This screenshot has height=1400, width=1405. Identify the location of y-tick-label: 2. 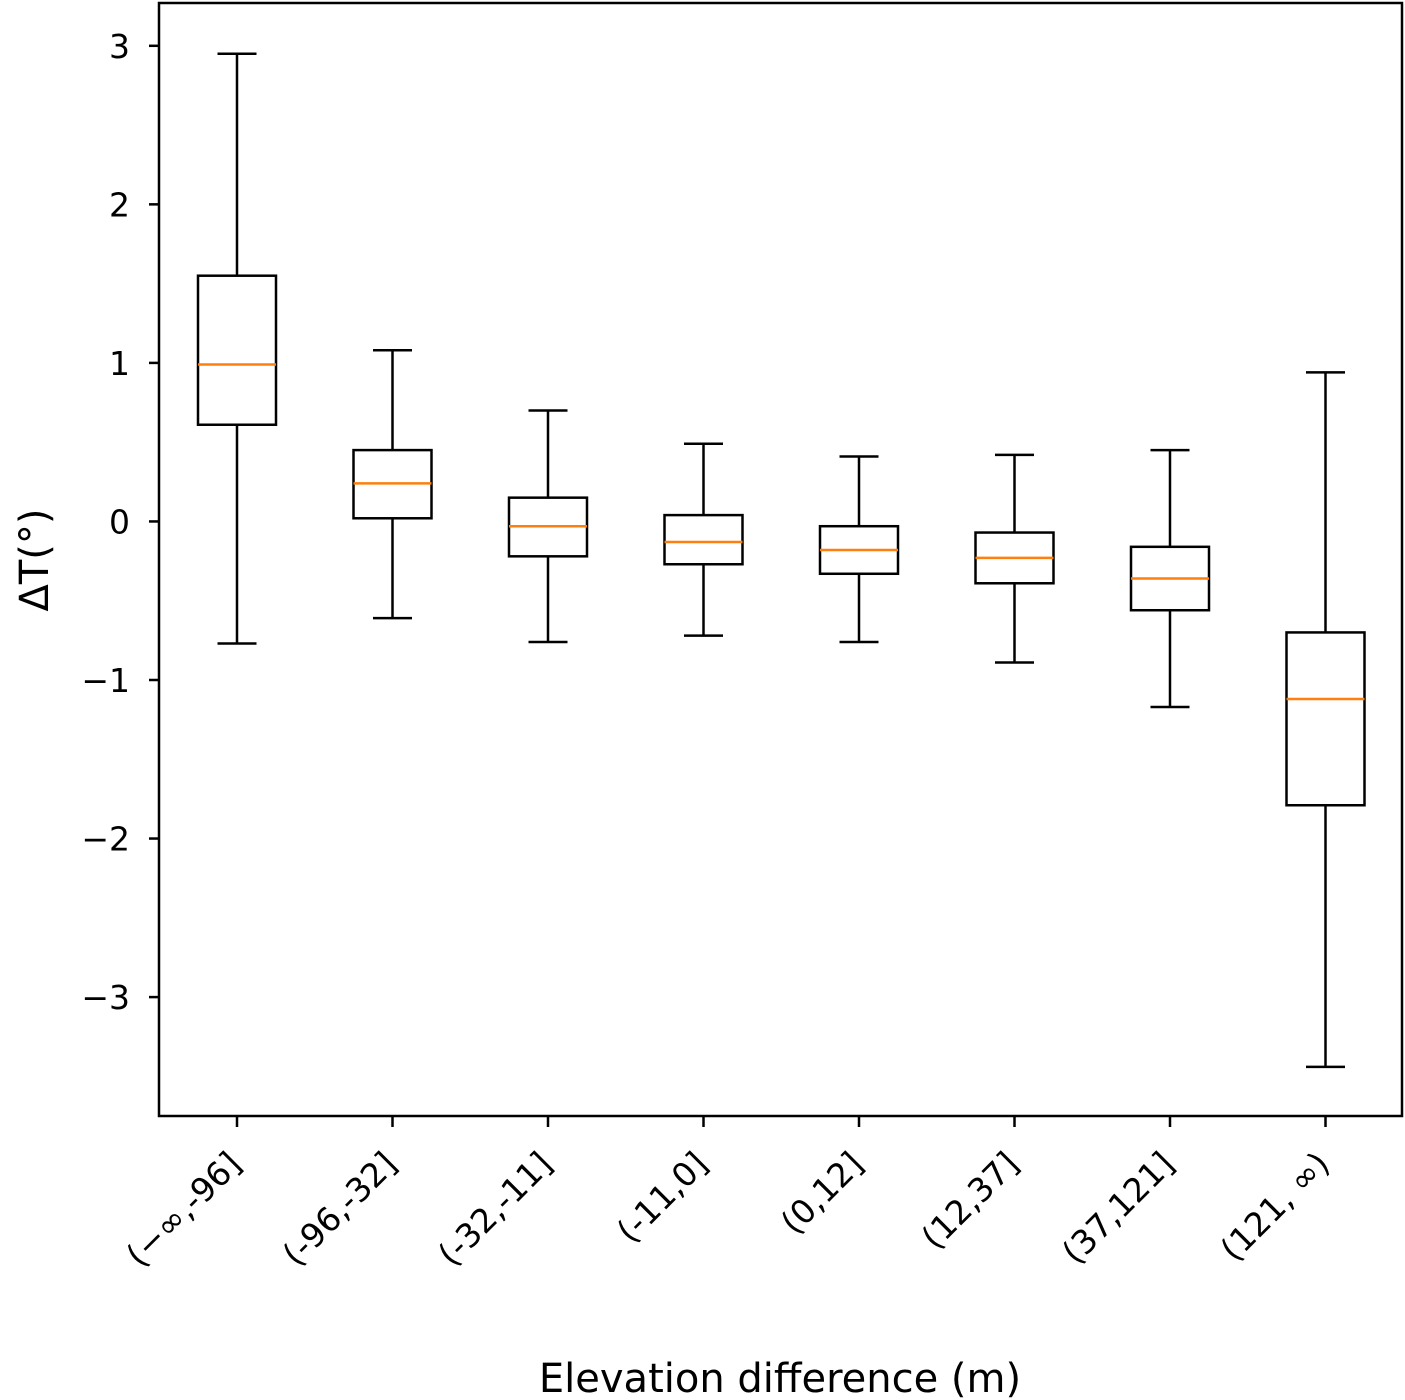
(119, 204).